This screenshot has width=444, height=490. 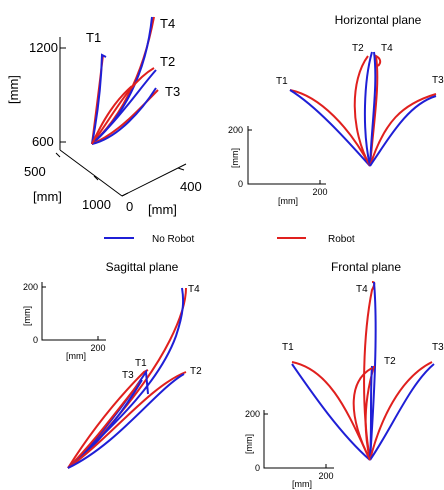 What do you see at coordinates (47, 196) in the screenshot?
I see `axis-label-3d-depth: [mm]` at bounding box center [47, 196].